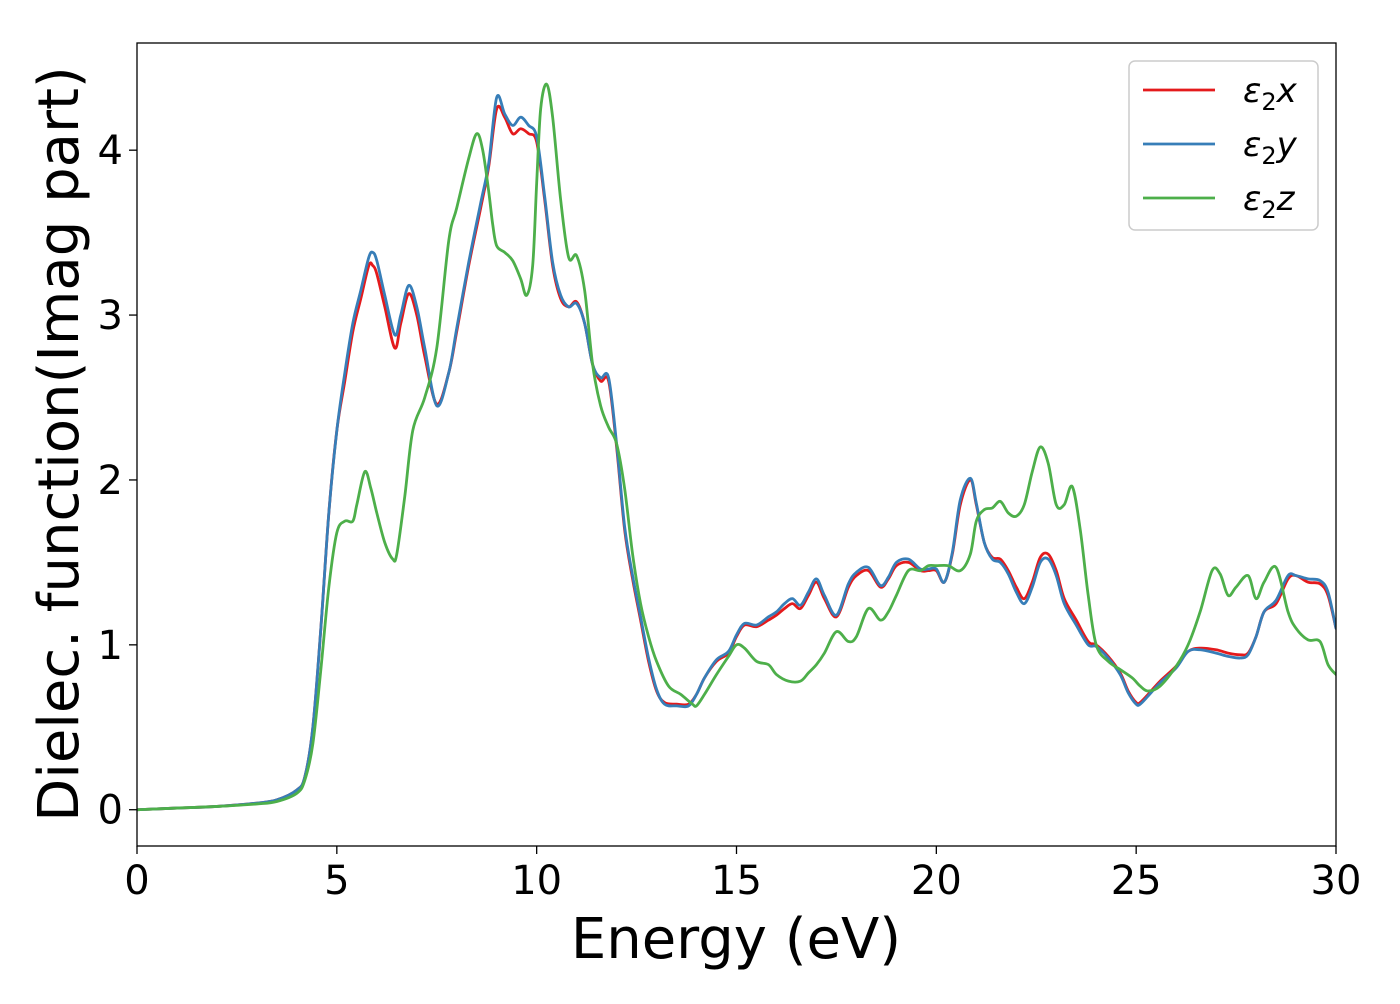  What do you see at coordinates (936, 881) in the screenshot?
I see `x-tick-label: 20` at bounding box center [936, 881].